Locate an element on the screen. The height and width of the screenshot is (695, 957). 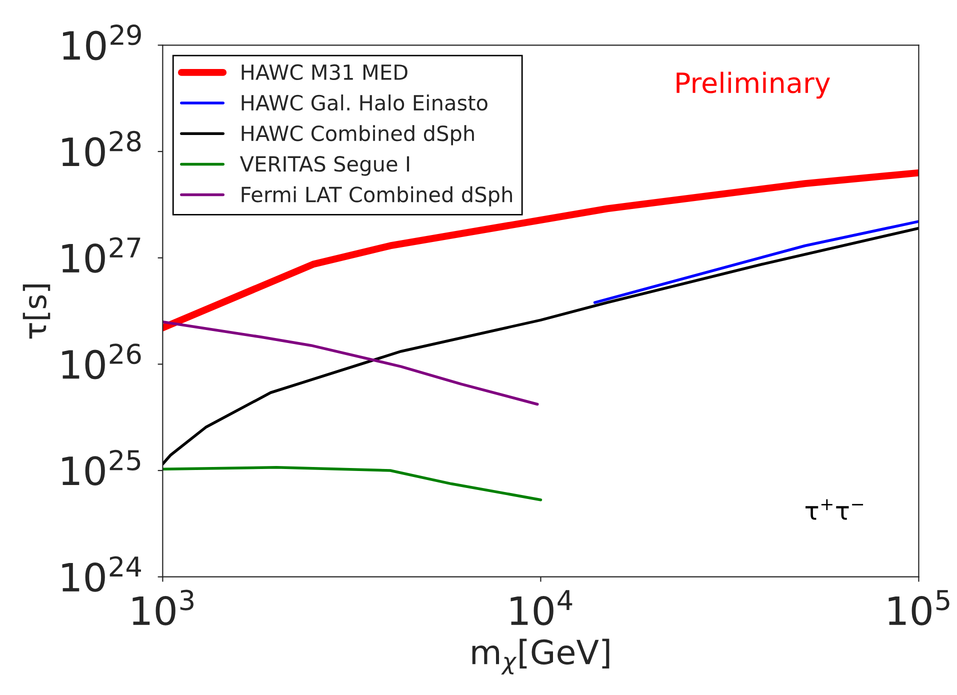
y-tick-label: 10$^{25}$ is located at coordinates (101, 468).